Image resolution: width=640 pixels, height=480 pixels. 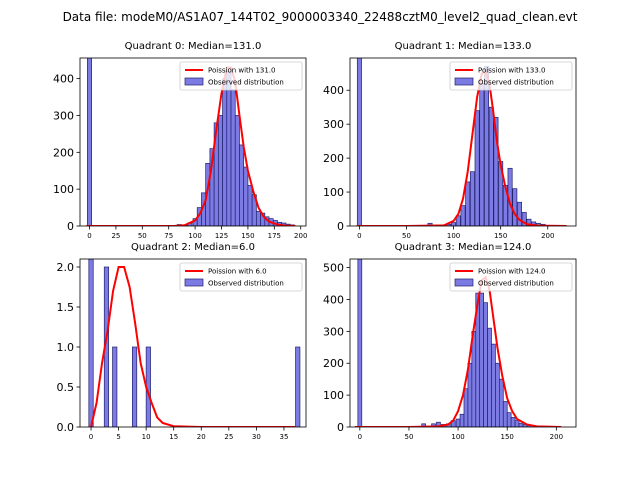 I want to click on y-tick-label-4: 2.0, so click(x=66, y=267).